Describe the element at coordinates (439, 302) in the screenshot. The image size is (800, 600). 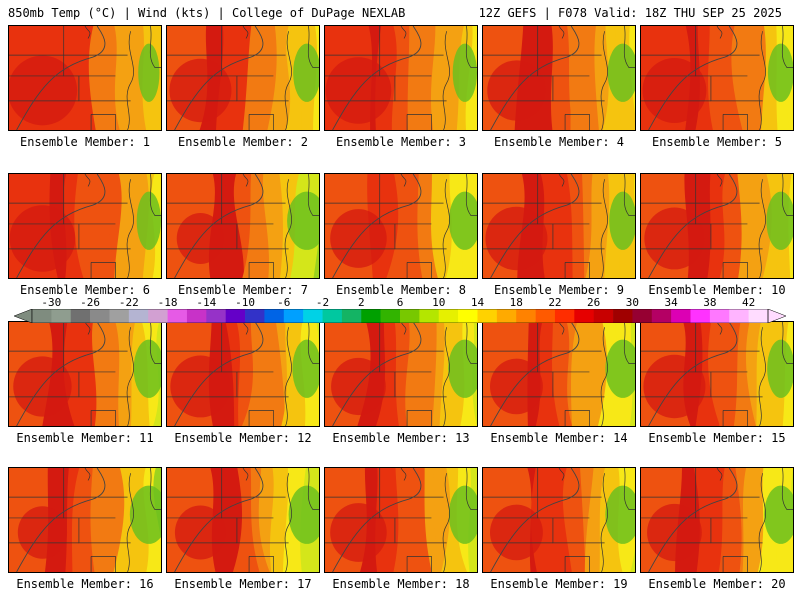
I see `colorbar-tick-label: 10` at that location.